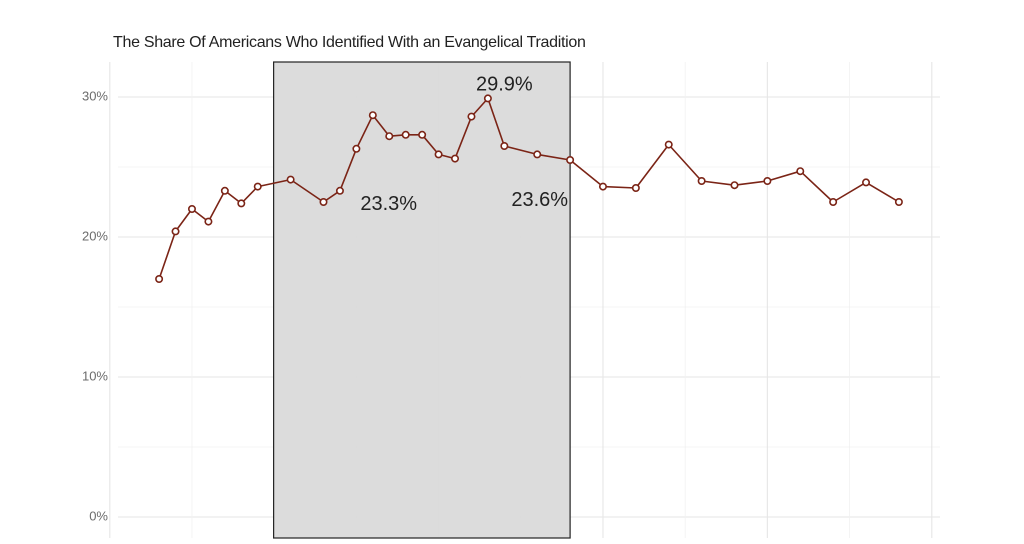 This screenshot has height=544, width=1024. Describe the element at coordinates (388, 204) in the screenshot. I see `annotation-label: 23.3%` at that location.